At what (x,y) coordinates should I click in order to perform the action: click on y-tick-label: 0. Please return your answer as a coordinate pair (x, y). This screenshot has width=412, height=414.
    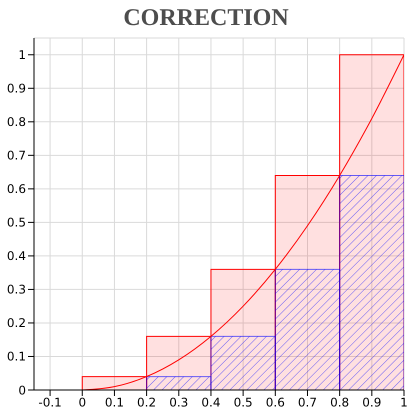
    Looking at the image, I should click on (22, 390).